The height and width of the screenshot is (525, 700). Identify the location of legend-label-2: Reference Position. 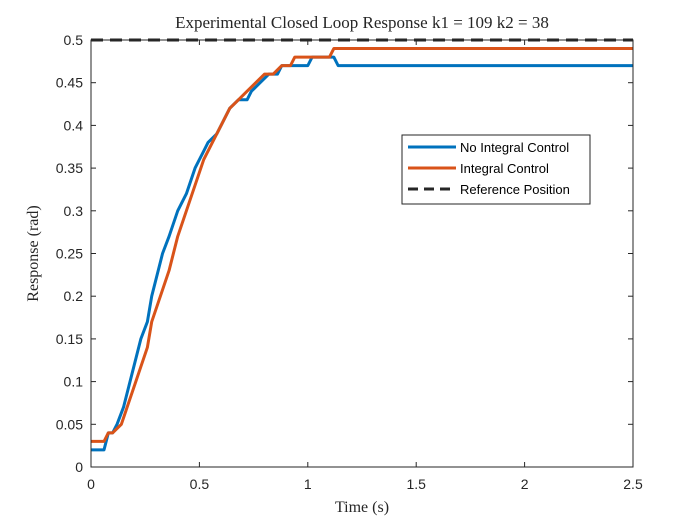
(515, 189).